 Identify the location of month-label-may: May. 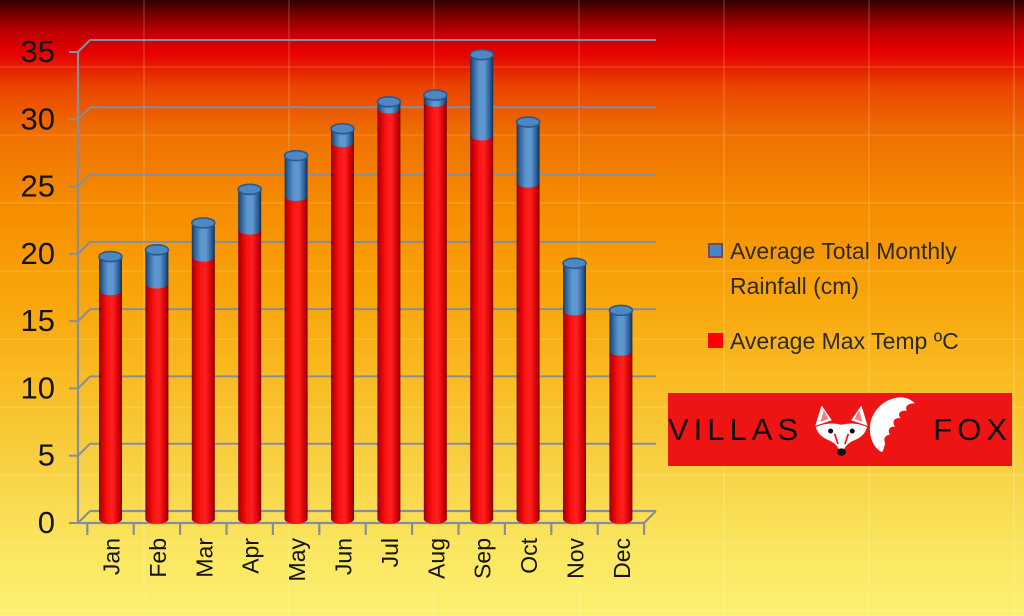
(297, 560).